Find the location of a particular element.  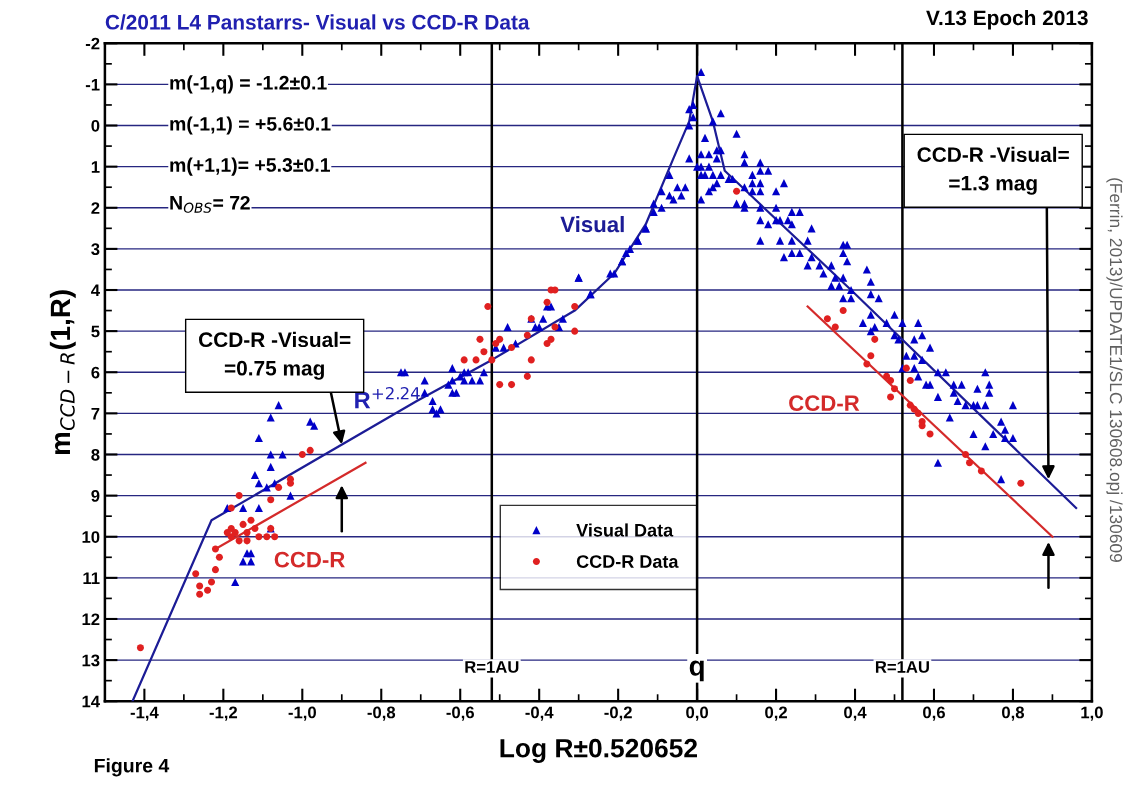

x-tick-label: 0,6 is located at coordinates (934, 713).